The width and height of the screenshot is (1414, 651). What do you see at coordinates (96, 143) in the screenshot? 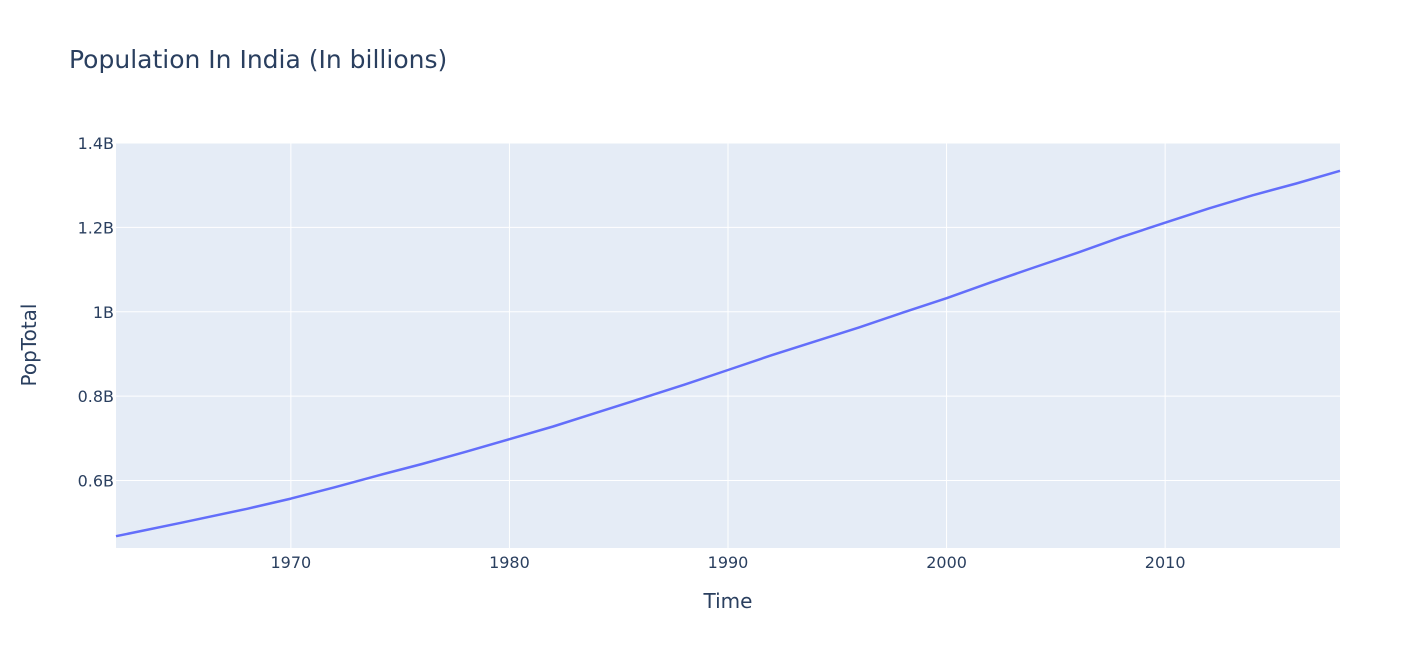
I see `y-tick-label: 1.4B` at bounding box center [96, 143].